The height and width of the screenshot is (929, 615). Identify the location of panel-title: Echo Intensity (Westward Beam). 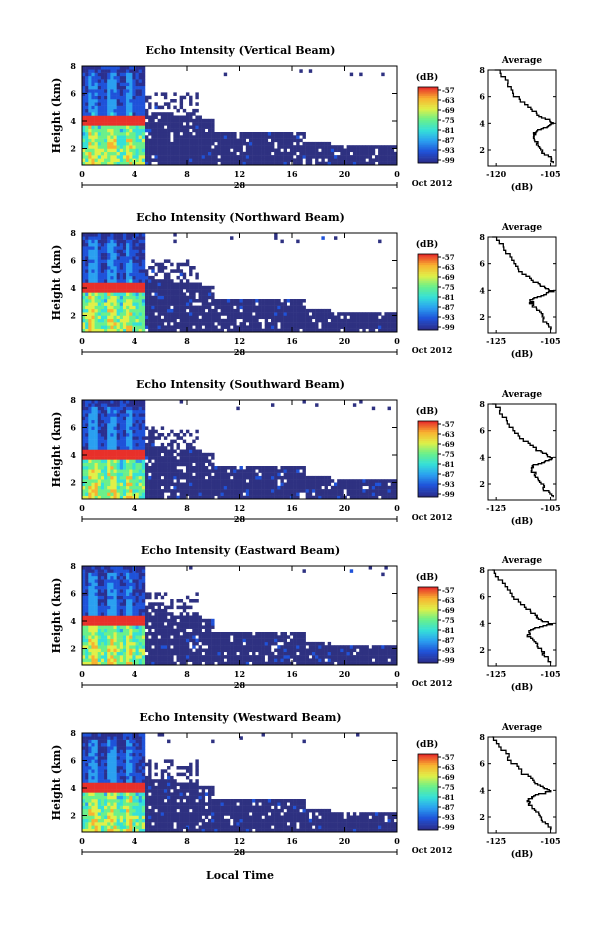
(240, 717).